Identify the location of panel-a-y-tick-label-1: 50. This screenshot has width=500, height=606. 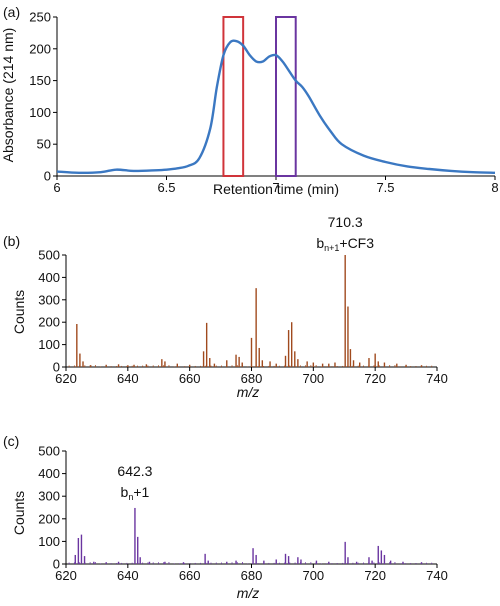
(44, 144).